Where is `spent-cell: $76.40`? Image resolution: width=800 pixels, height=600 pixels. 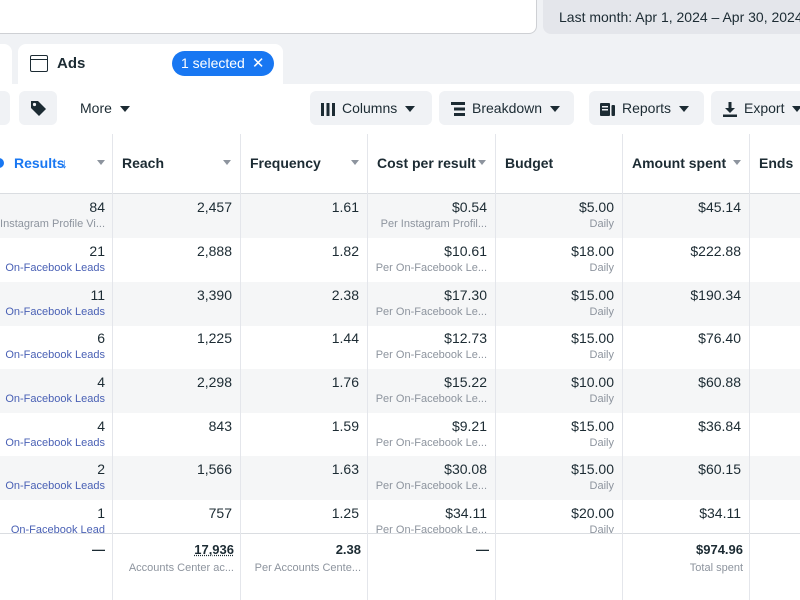 spent-cell: $76.40 is located at coordinates (719, 338).